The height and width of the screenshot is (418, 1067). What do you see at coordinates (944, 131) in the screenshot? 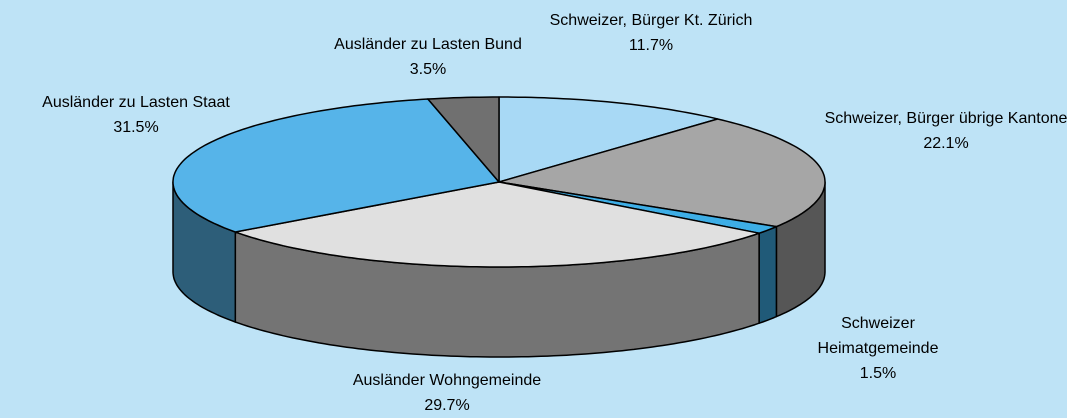
I see `slice-label: Schweizer, Bürger übrige Kantone 22.1%` at bounding box center [944, 131].